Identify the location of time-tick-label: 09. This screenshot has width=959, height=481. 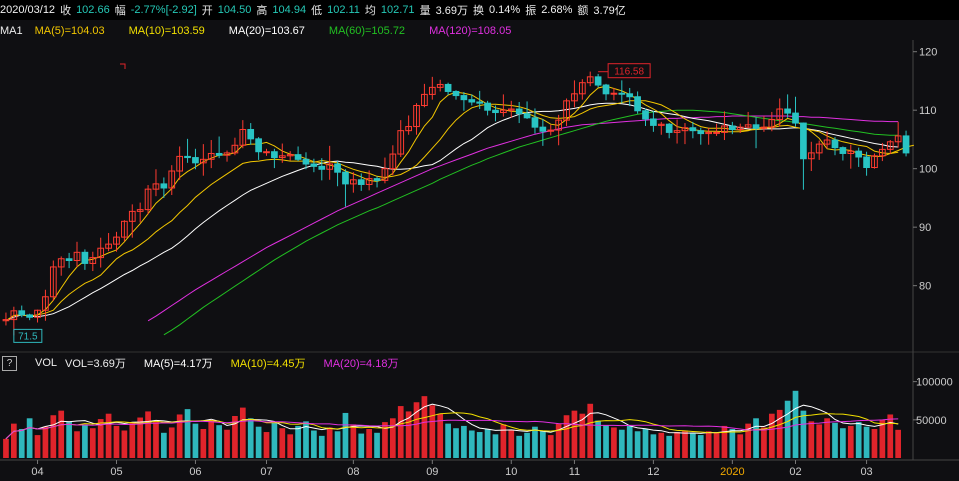
(432, 472).